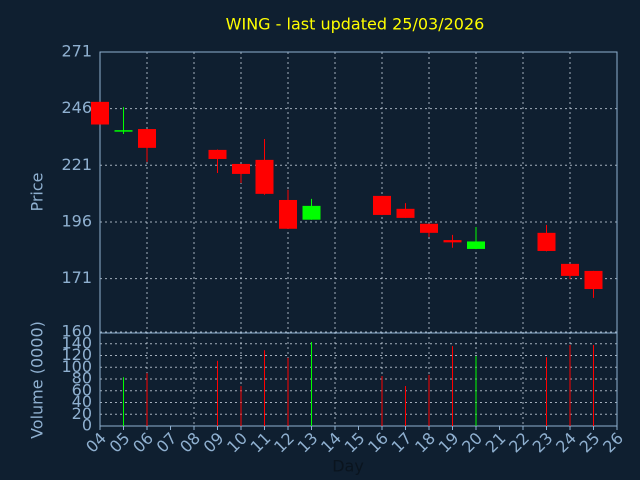  What do you see at coordinates (76, 342) in the screenshot?
I see `y-tick-label: 140` at bounding box center [76, 342].